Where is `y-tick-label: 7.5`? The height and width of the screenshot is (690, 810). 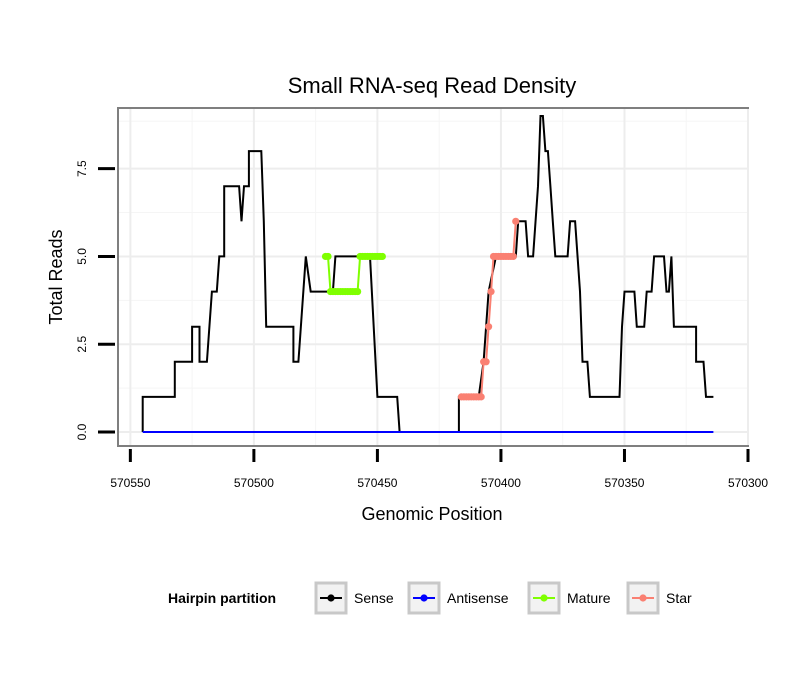 y-tick-label: 7.5 is located at coordinates (82, 168).